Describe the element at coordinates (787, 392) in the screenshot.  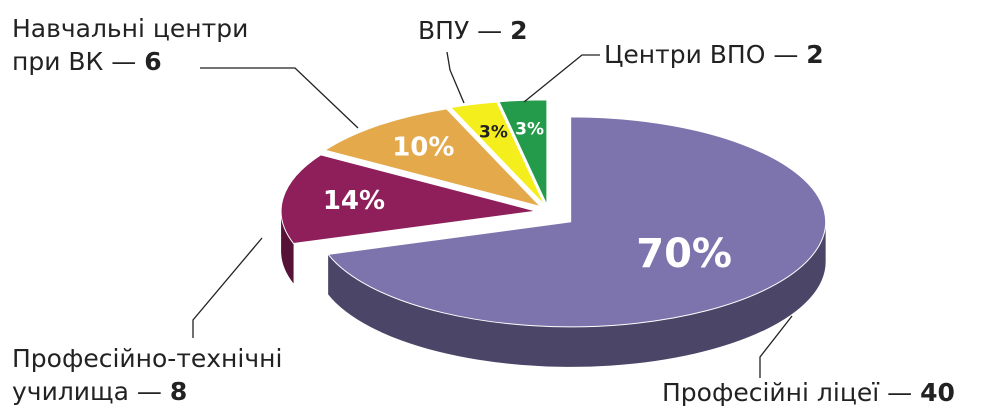
I see `category: Професійні ліцеї —` at that location.